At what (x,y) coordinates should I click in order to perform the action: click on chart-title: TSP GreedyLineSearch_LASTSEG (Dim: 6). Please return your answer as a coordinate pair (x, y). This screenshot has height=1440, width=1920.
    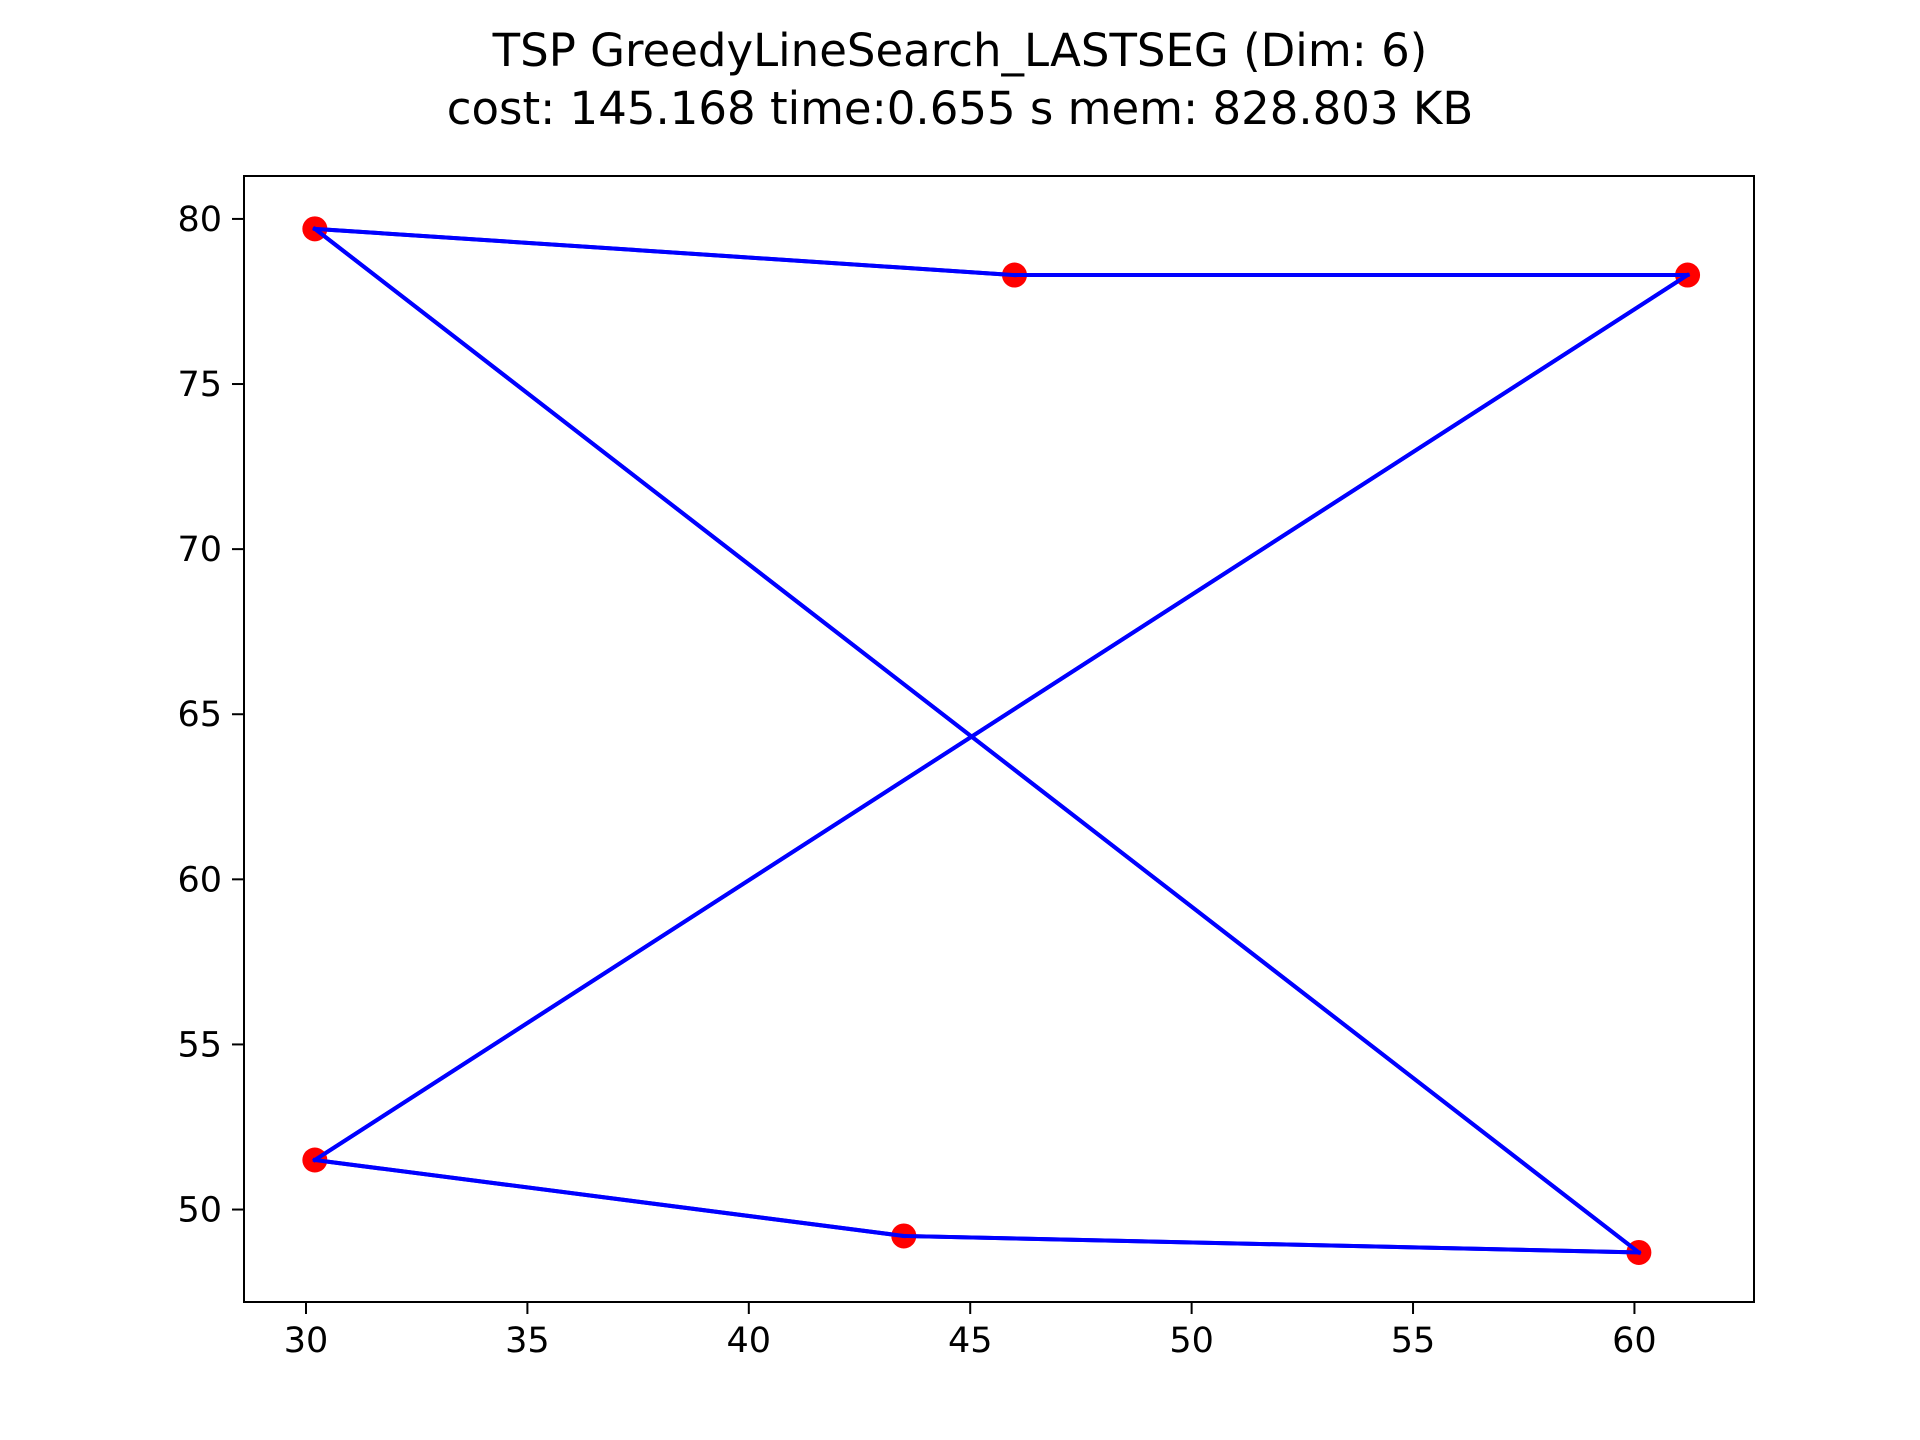
    Looking at the image, I should click on (960, 50).